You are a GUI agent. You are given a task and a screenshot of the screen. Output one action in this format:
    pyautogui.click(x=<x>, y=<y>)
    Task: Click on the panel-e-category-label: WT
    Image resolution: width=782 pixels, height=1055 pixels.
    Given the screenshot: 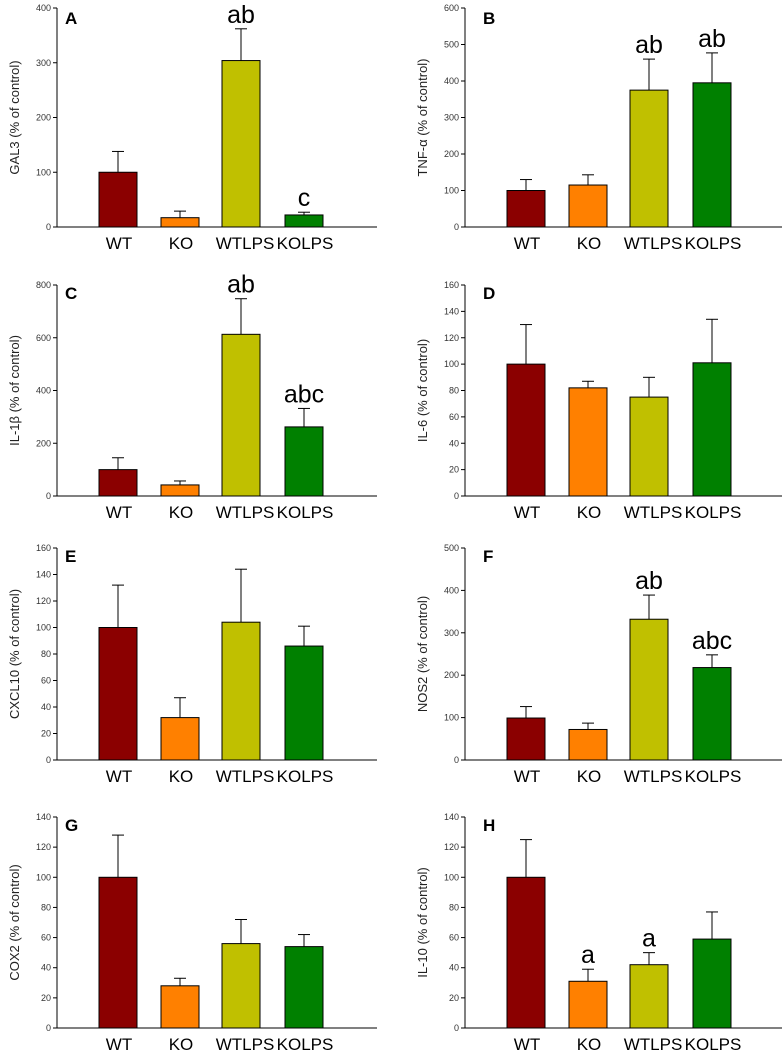 What is the action you would take?
    pyautogui.click(x=119, y=776)
    